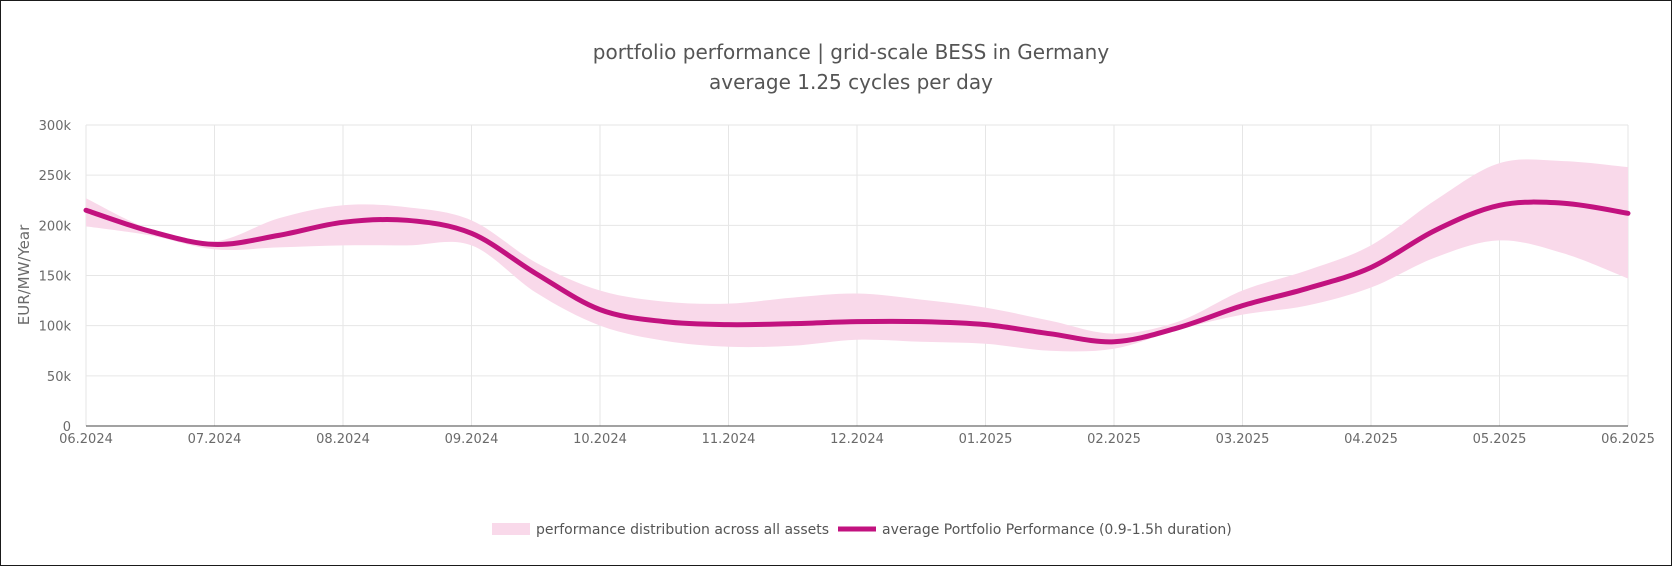  I want to click on x-tick-label: 02.2025, so click(1114, 439).